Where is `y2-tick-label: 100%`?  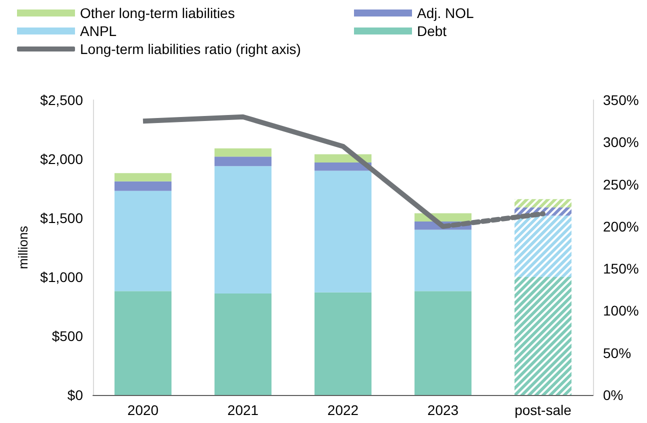
y2-tick-label: 100% is located at coordinates (621, 310).